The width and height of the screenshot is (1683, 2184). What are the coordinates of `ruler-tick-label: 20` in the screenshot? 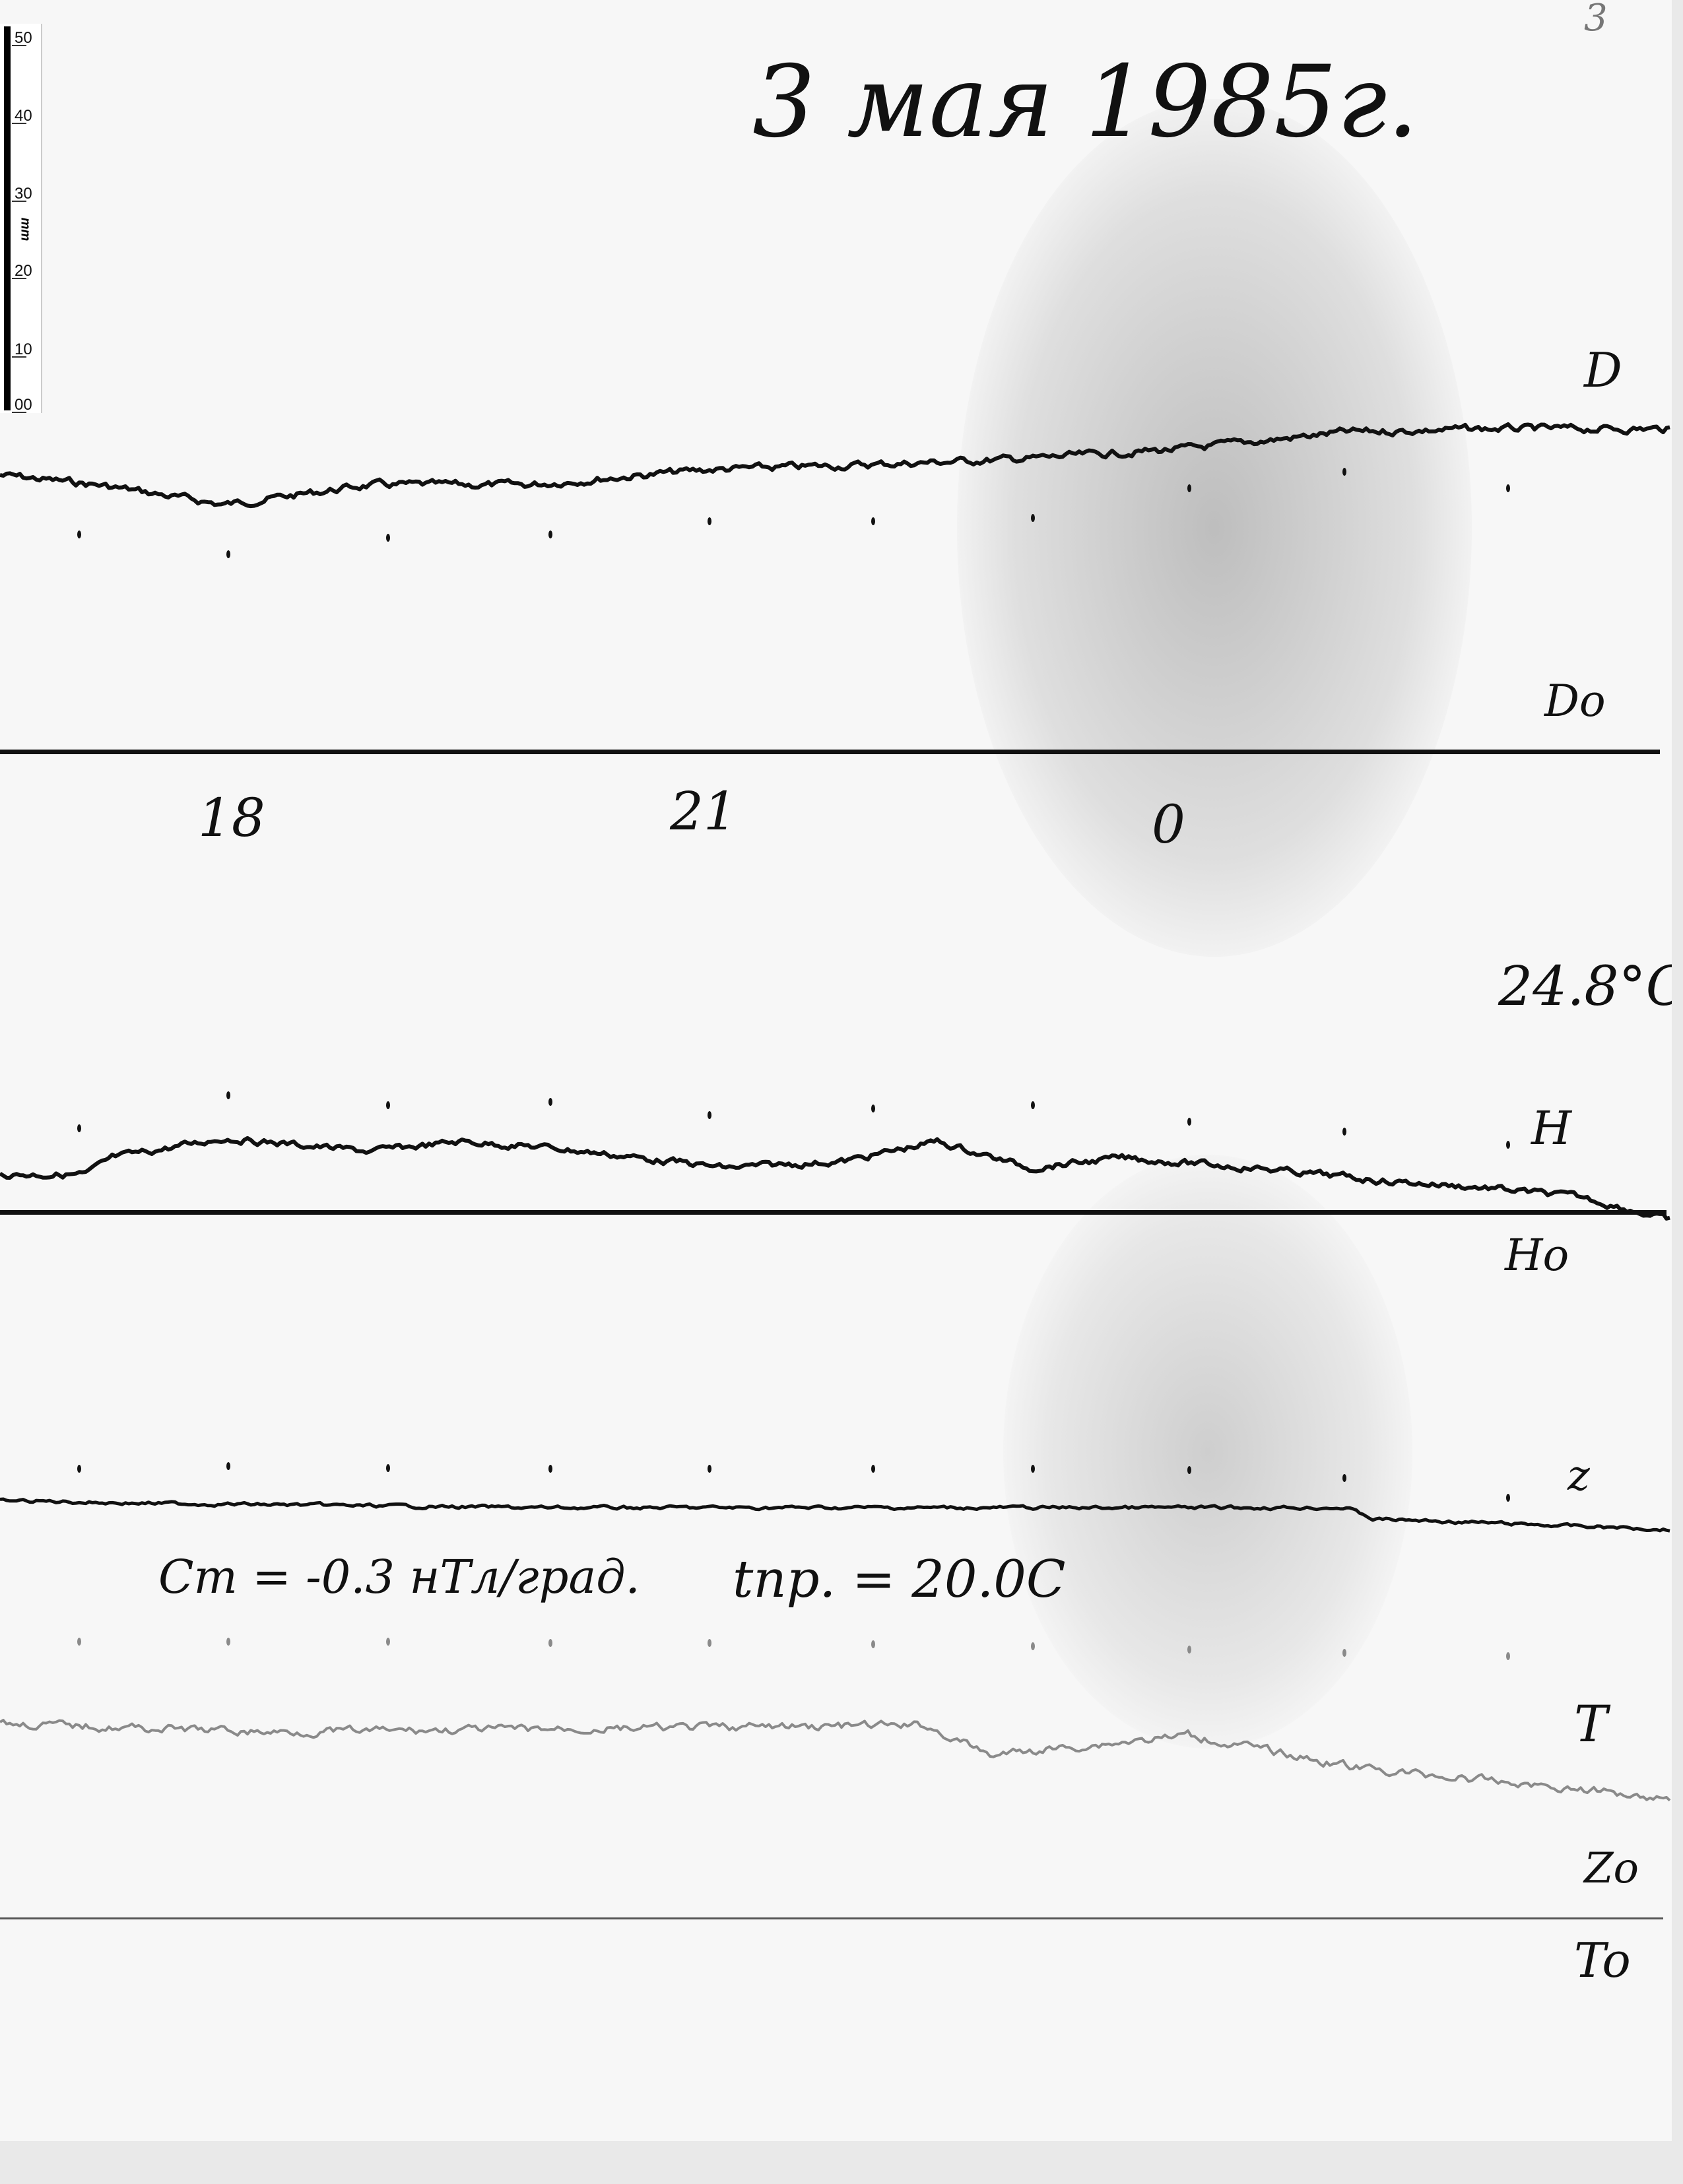 It's located at (24, 271).